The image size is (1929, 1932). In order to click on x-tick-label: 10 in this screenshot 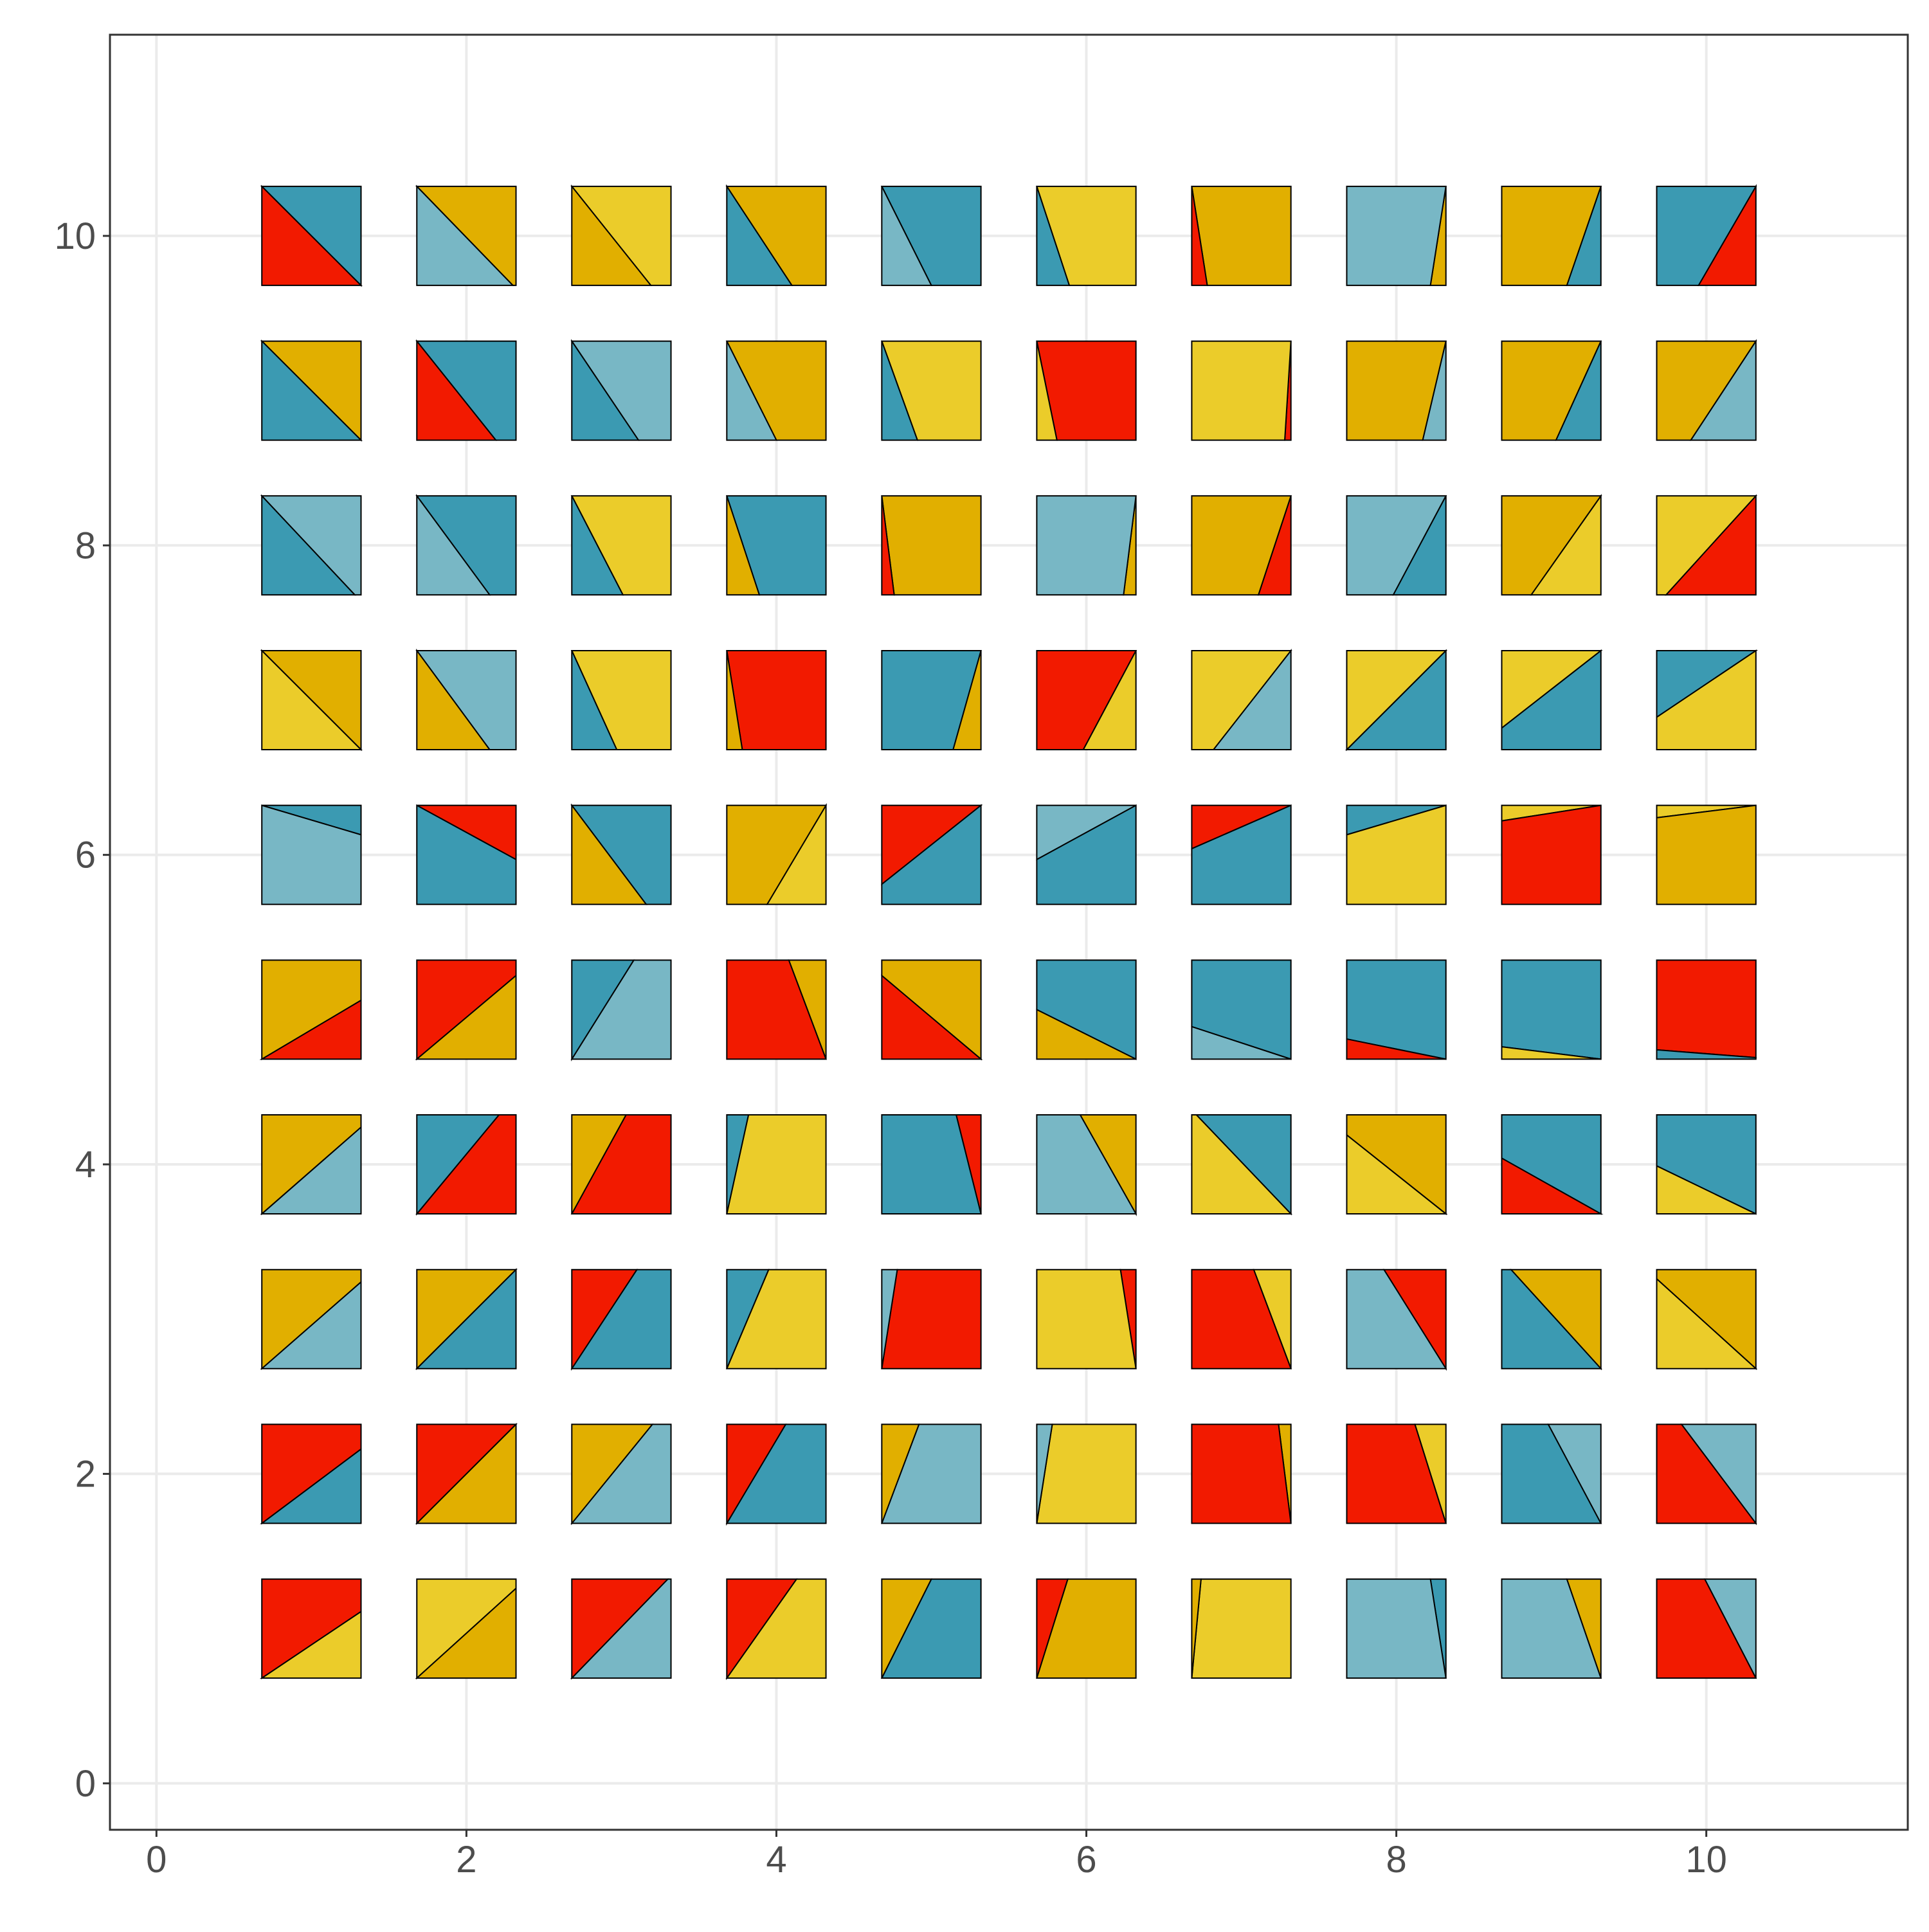, I will do `click(1706, 1860)`.